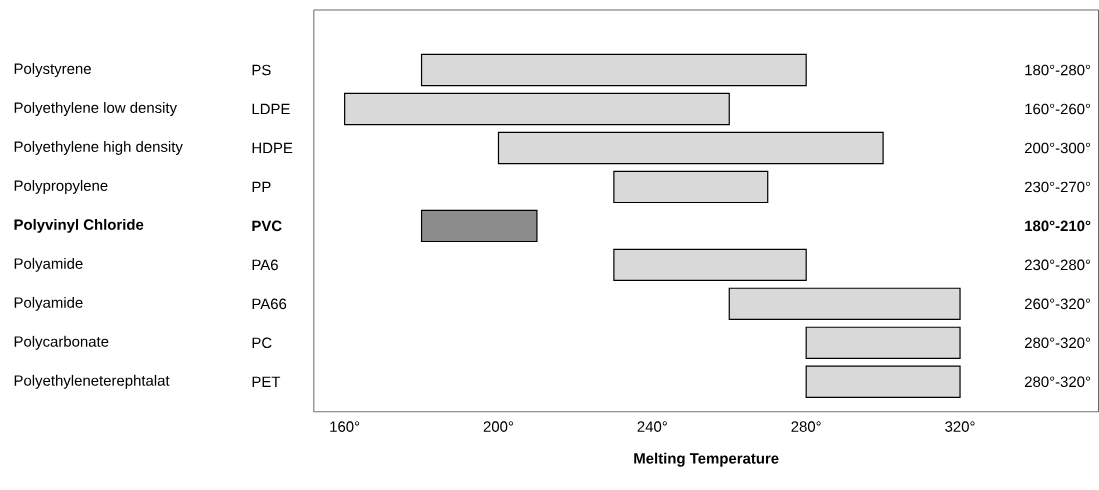 The height and width of the screenshot is (490, 1099). I want to click on y-tick-label: Polyethylene high density, so click(98, 148).